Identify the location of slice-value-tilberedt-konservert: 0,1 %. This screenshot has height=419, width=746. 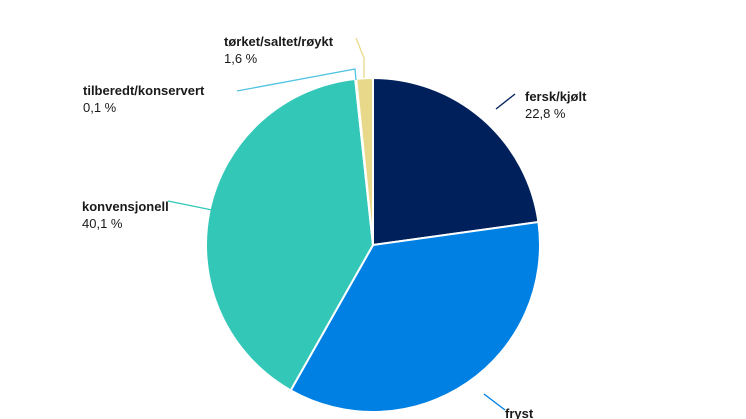
(100, 107).